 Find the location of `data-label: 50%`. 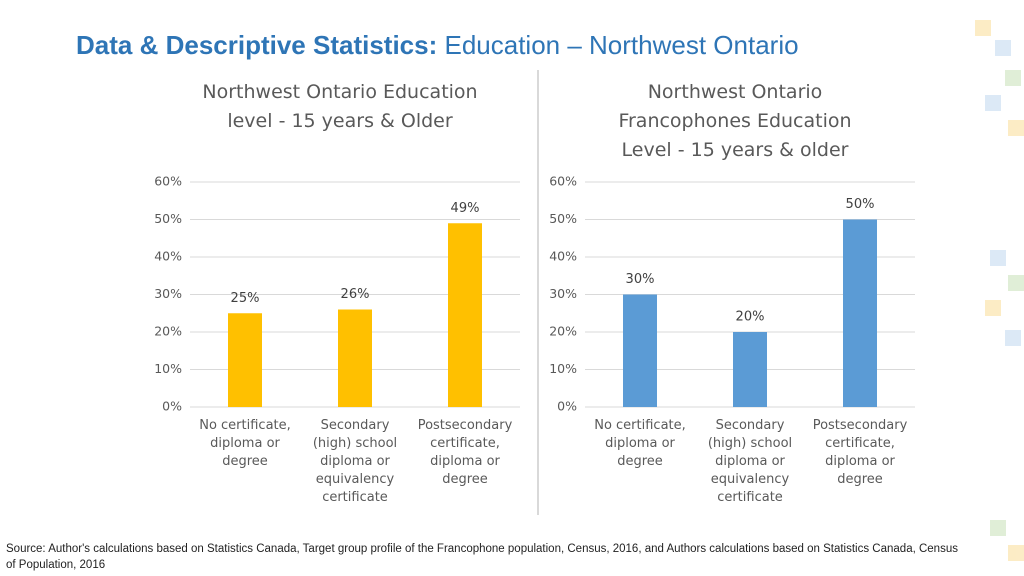

data-label: 50% is located at coordinates (860, 204).